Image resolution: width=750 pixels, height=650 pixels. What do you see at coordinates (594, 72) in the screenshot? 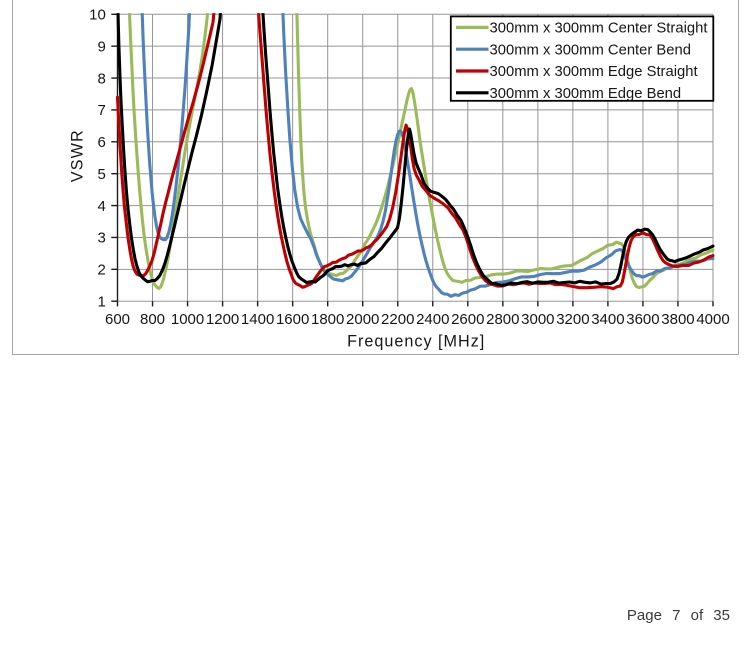
I see `svg-text: 300mm x 300mm Edge Straight` at bounding box center [594, 72].